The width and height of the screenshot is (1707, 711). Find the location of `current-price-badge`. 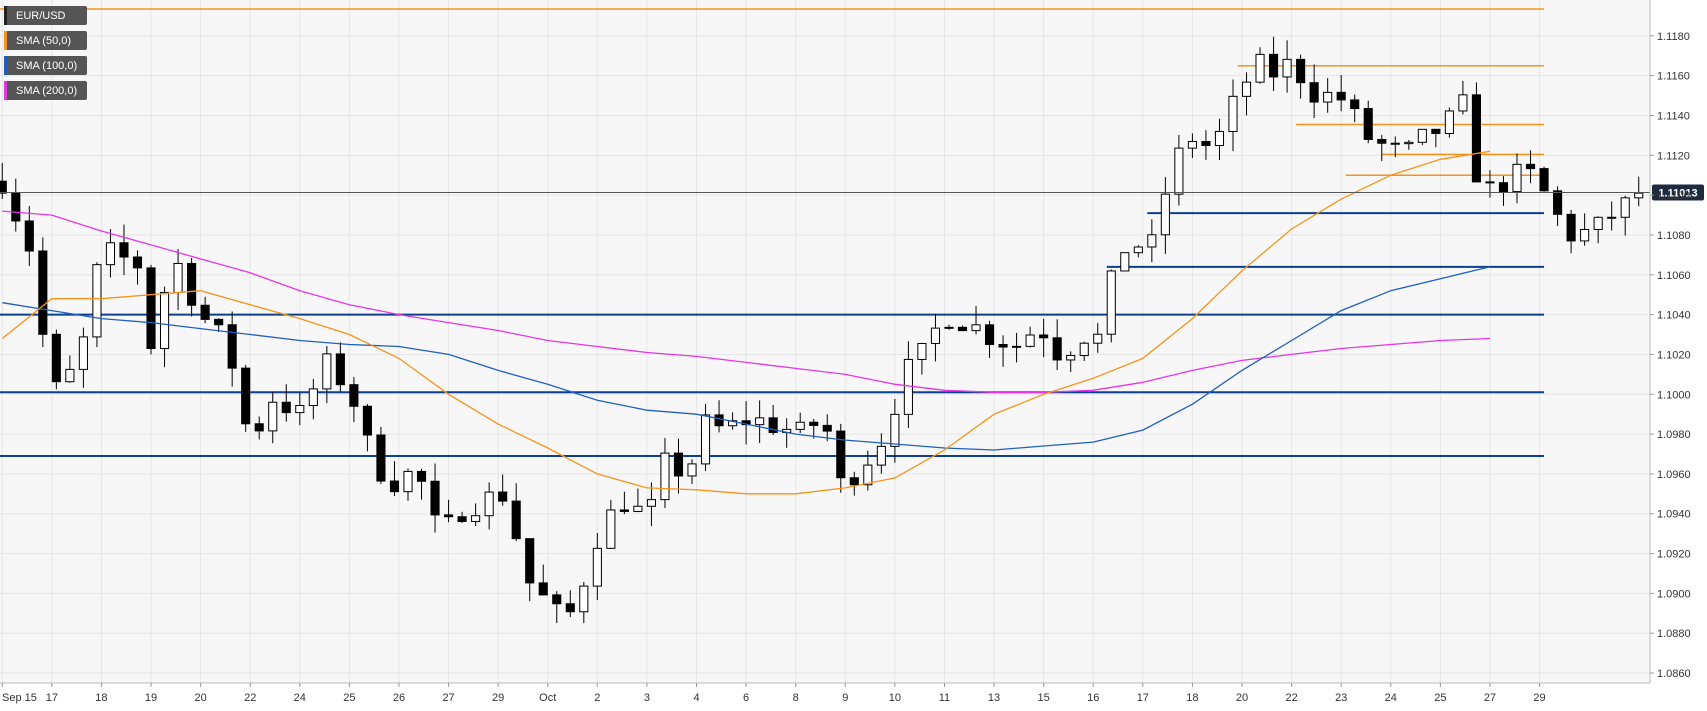

current-price-badge is located at coordinates (1678, 192).